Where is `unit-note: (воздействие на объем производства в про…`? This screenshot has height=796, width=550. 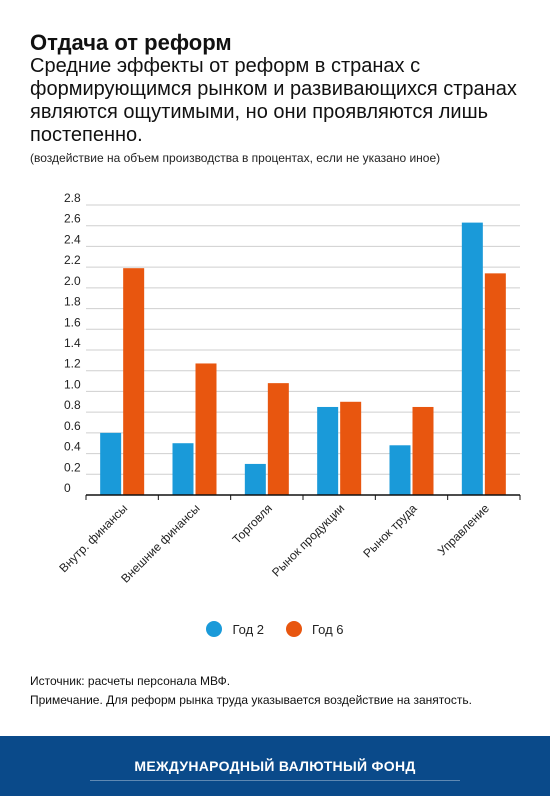
unit-note: (воздействие на объем производства в про… is located at coordinates (235, 158).